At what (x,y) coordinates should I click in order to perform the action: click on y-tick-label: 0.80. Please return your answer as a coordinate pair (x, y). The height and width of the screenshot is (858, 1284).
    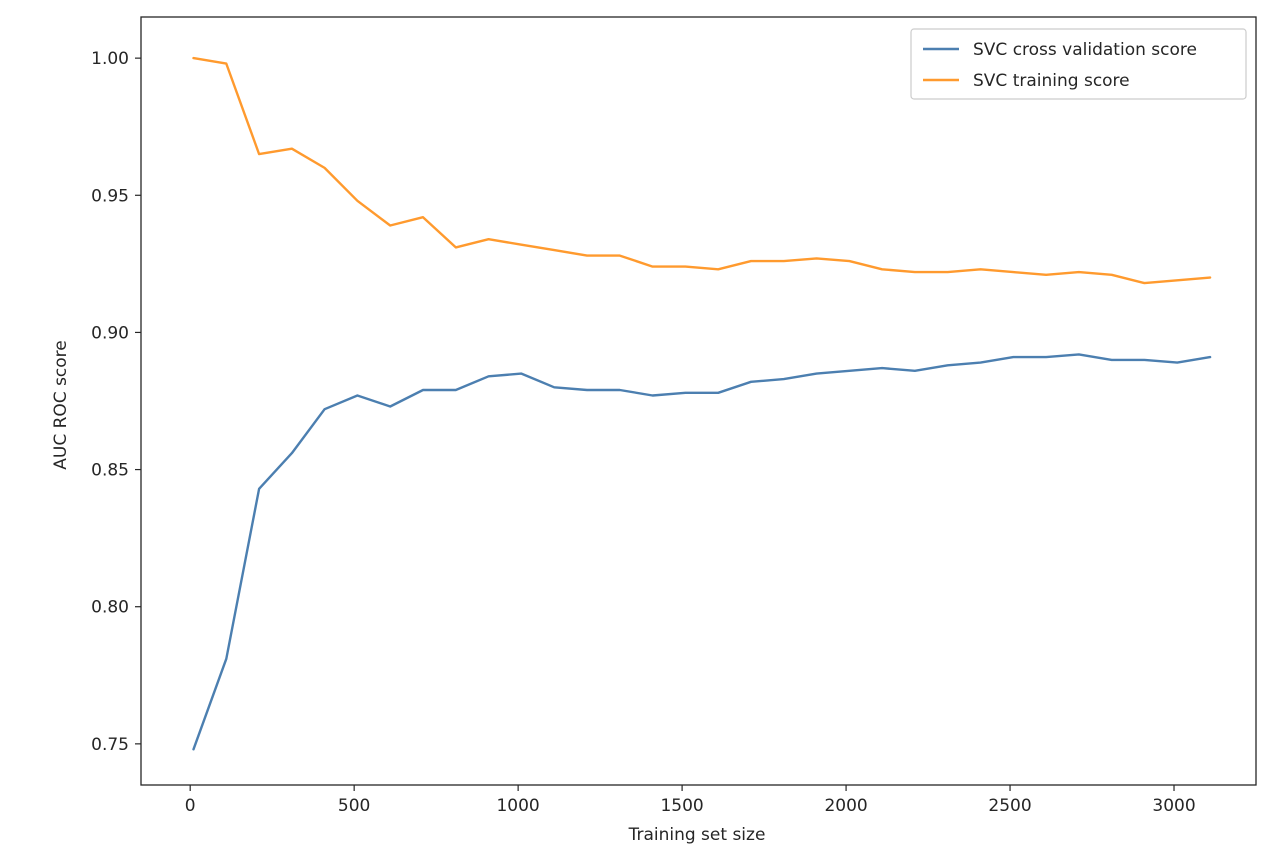
    Looking at the image, I should click on (110, 608).